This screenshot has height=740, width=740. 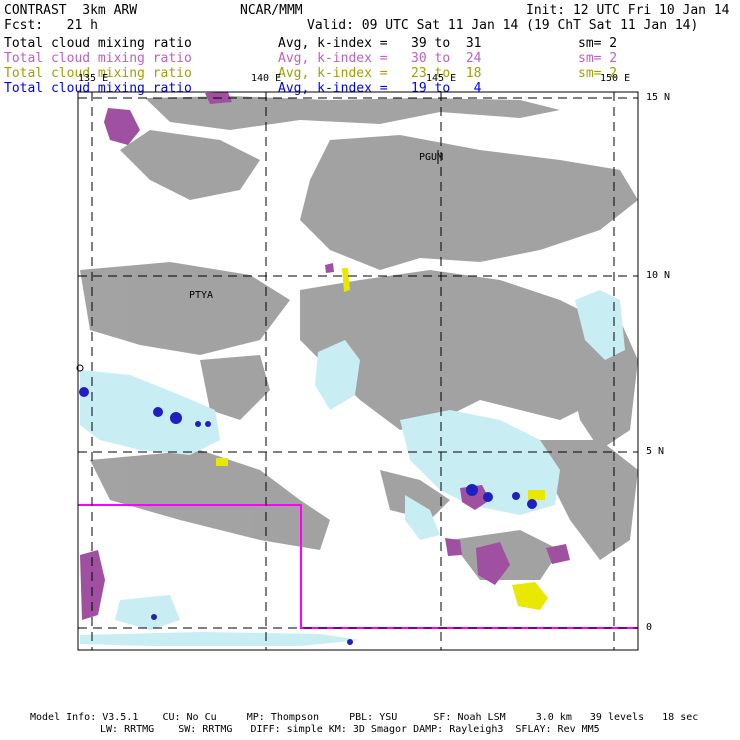 What do you see at coordinates (266, 78) in the screenshot?
I see `lon-label-140e: 140 E` at bounding box center [266, 78].